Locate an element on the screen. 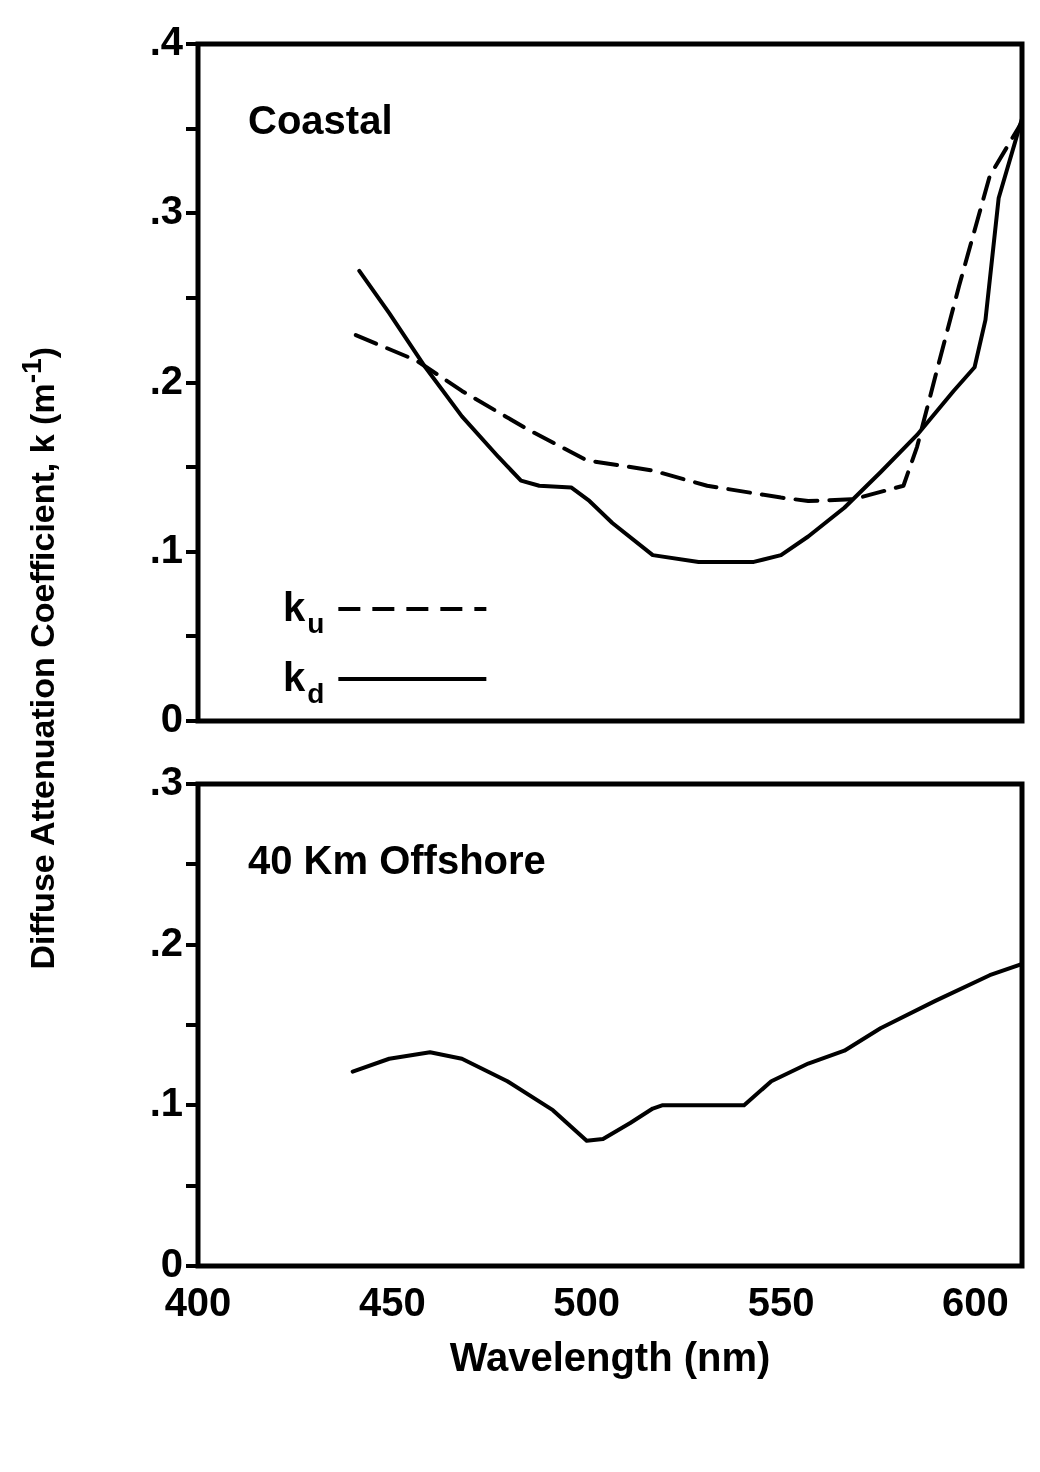 The image size is (1040, 1472). y-tick-label: 0 is located at coordinates (171, 718).